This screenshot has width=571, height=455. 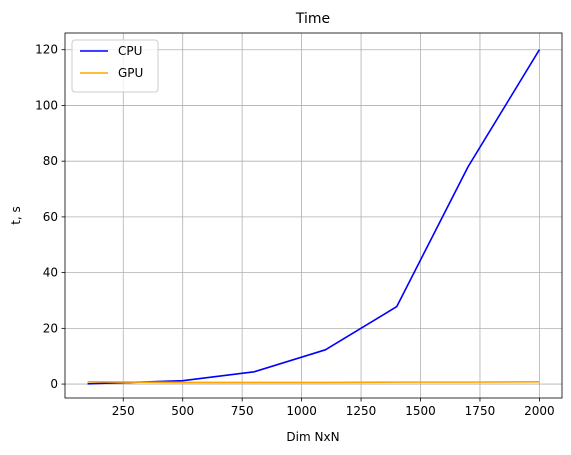 I want to click on y-tick-label: 80, so click(x=50, y=161).